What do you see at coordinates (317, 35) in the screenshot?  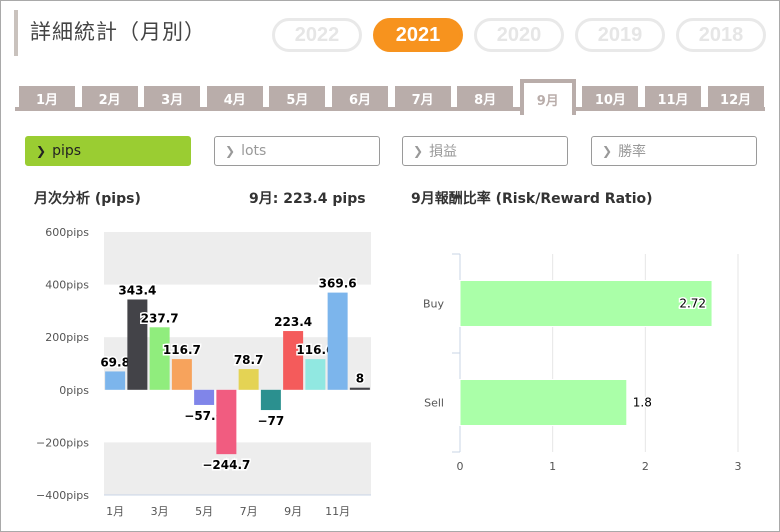 I see `year-button-2022: 2022` at bounding box center [317, 35].